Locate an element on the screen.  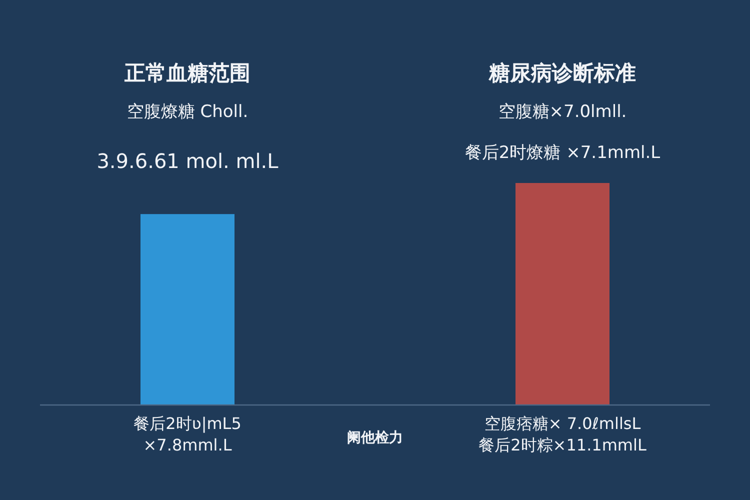
text: 餐后2时燎糖 ×7.1mml.L is located at coordinates (562, 153).